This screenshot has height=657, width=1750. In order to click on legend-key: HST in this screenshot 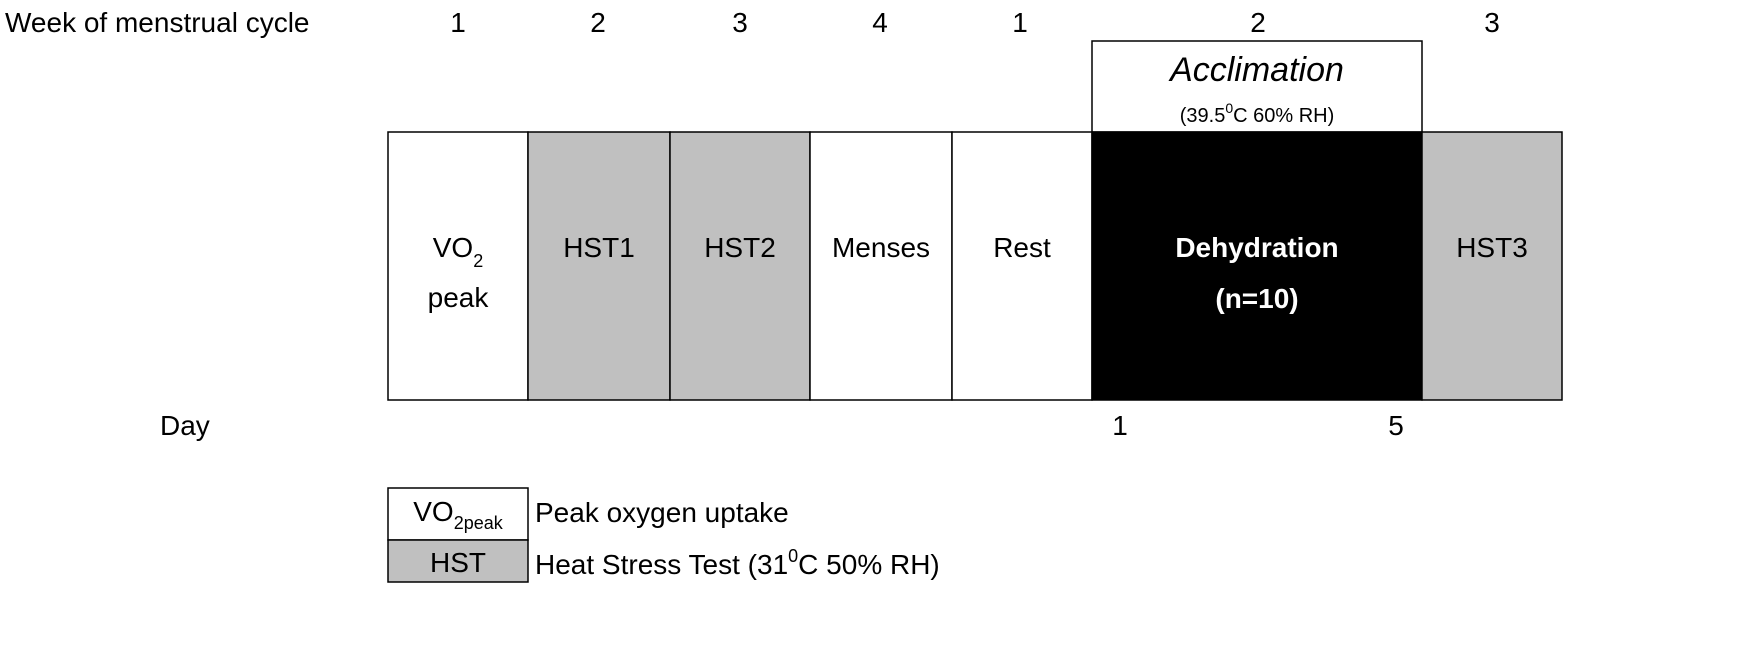, I will do `click(458, 562)`.